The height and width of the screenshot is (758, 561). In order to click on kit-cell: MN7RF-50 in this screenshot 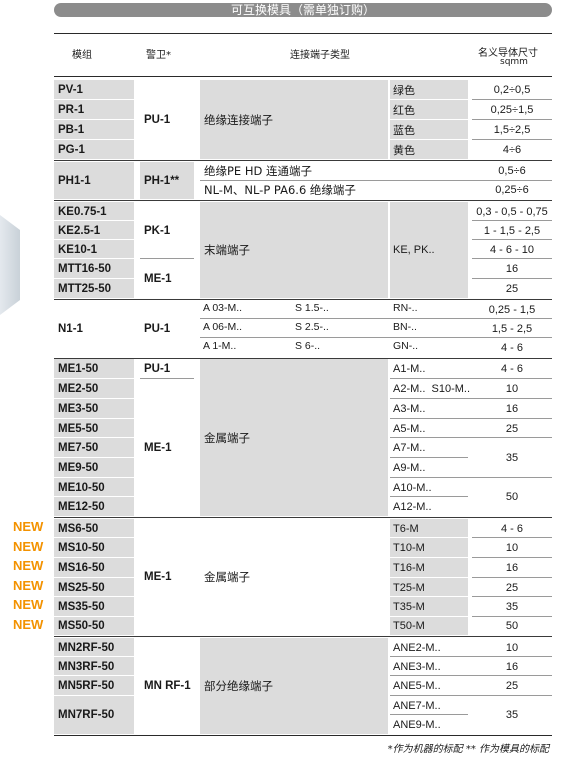, I will do `click(94, 715)`.